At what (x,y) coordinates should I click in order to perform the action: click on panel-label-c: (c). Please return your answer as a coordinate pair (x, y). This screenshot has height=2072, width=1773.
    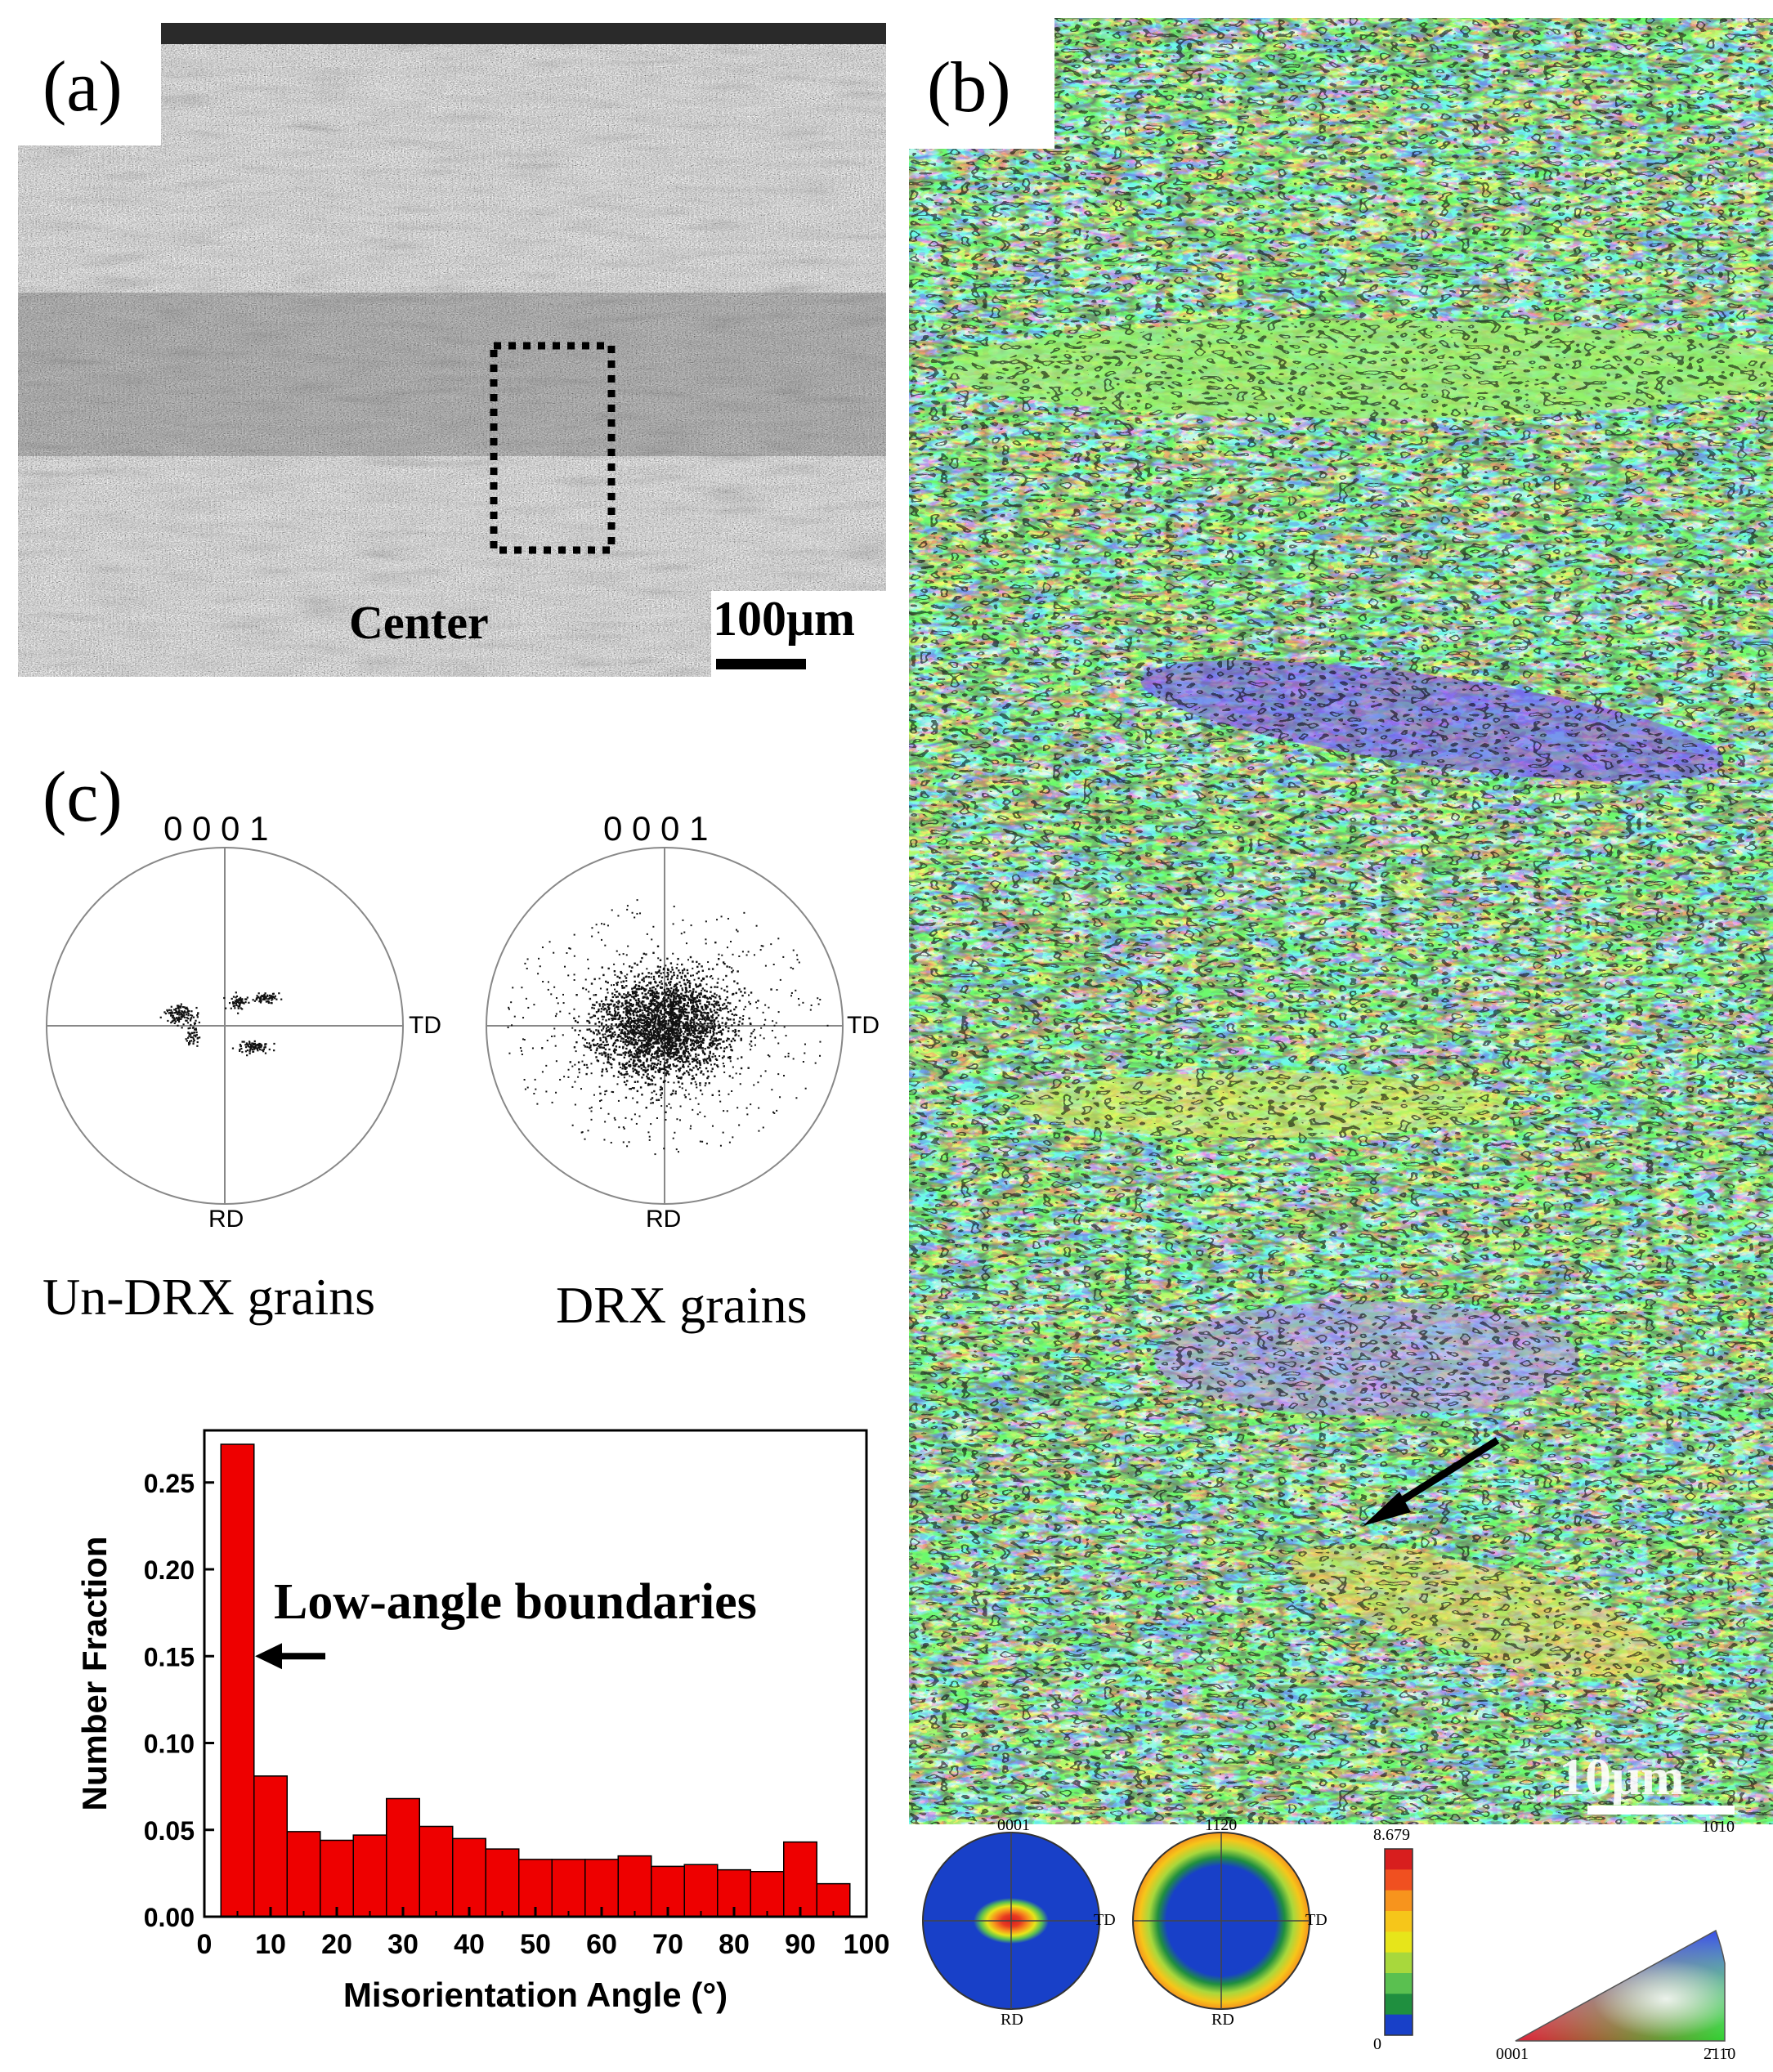
    Looking at the image, I should click on (83, 797).